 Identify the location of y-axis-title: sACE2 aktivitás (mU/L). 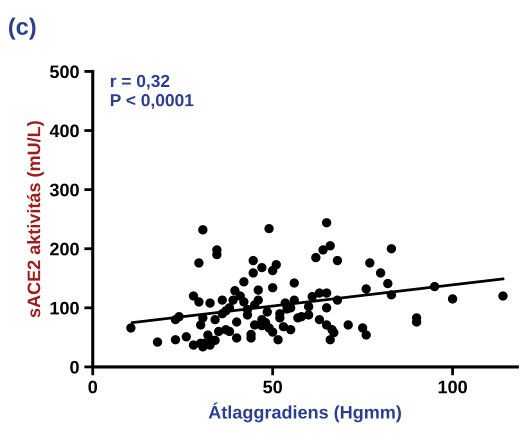
(35, 219).